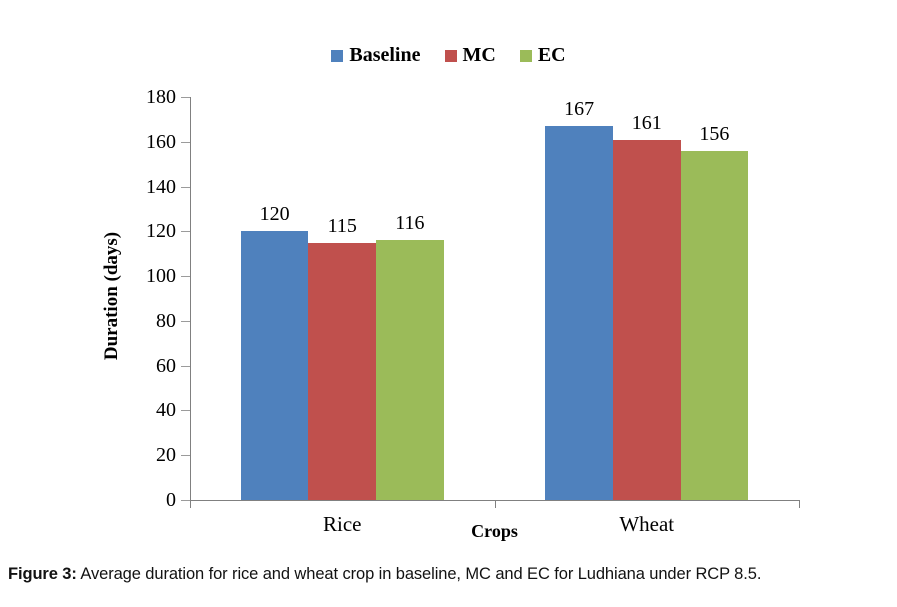 Image resolution: width=897 pixels, height=607 pixels. I want to click on legend-item-ec: EC, so click(542, 55).